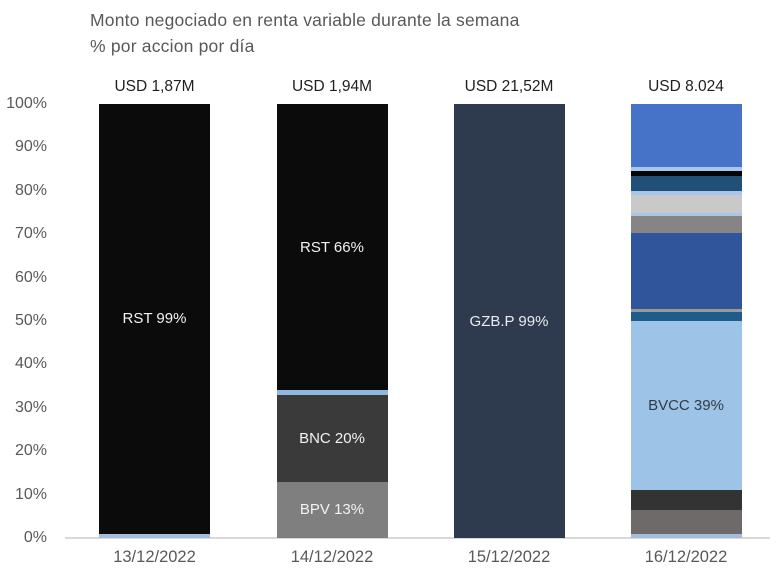 The width and height of the screenshot is (776, 579). I want to click on bar-segment-label: RST 66%, so click(332, 247).